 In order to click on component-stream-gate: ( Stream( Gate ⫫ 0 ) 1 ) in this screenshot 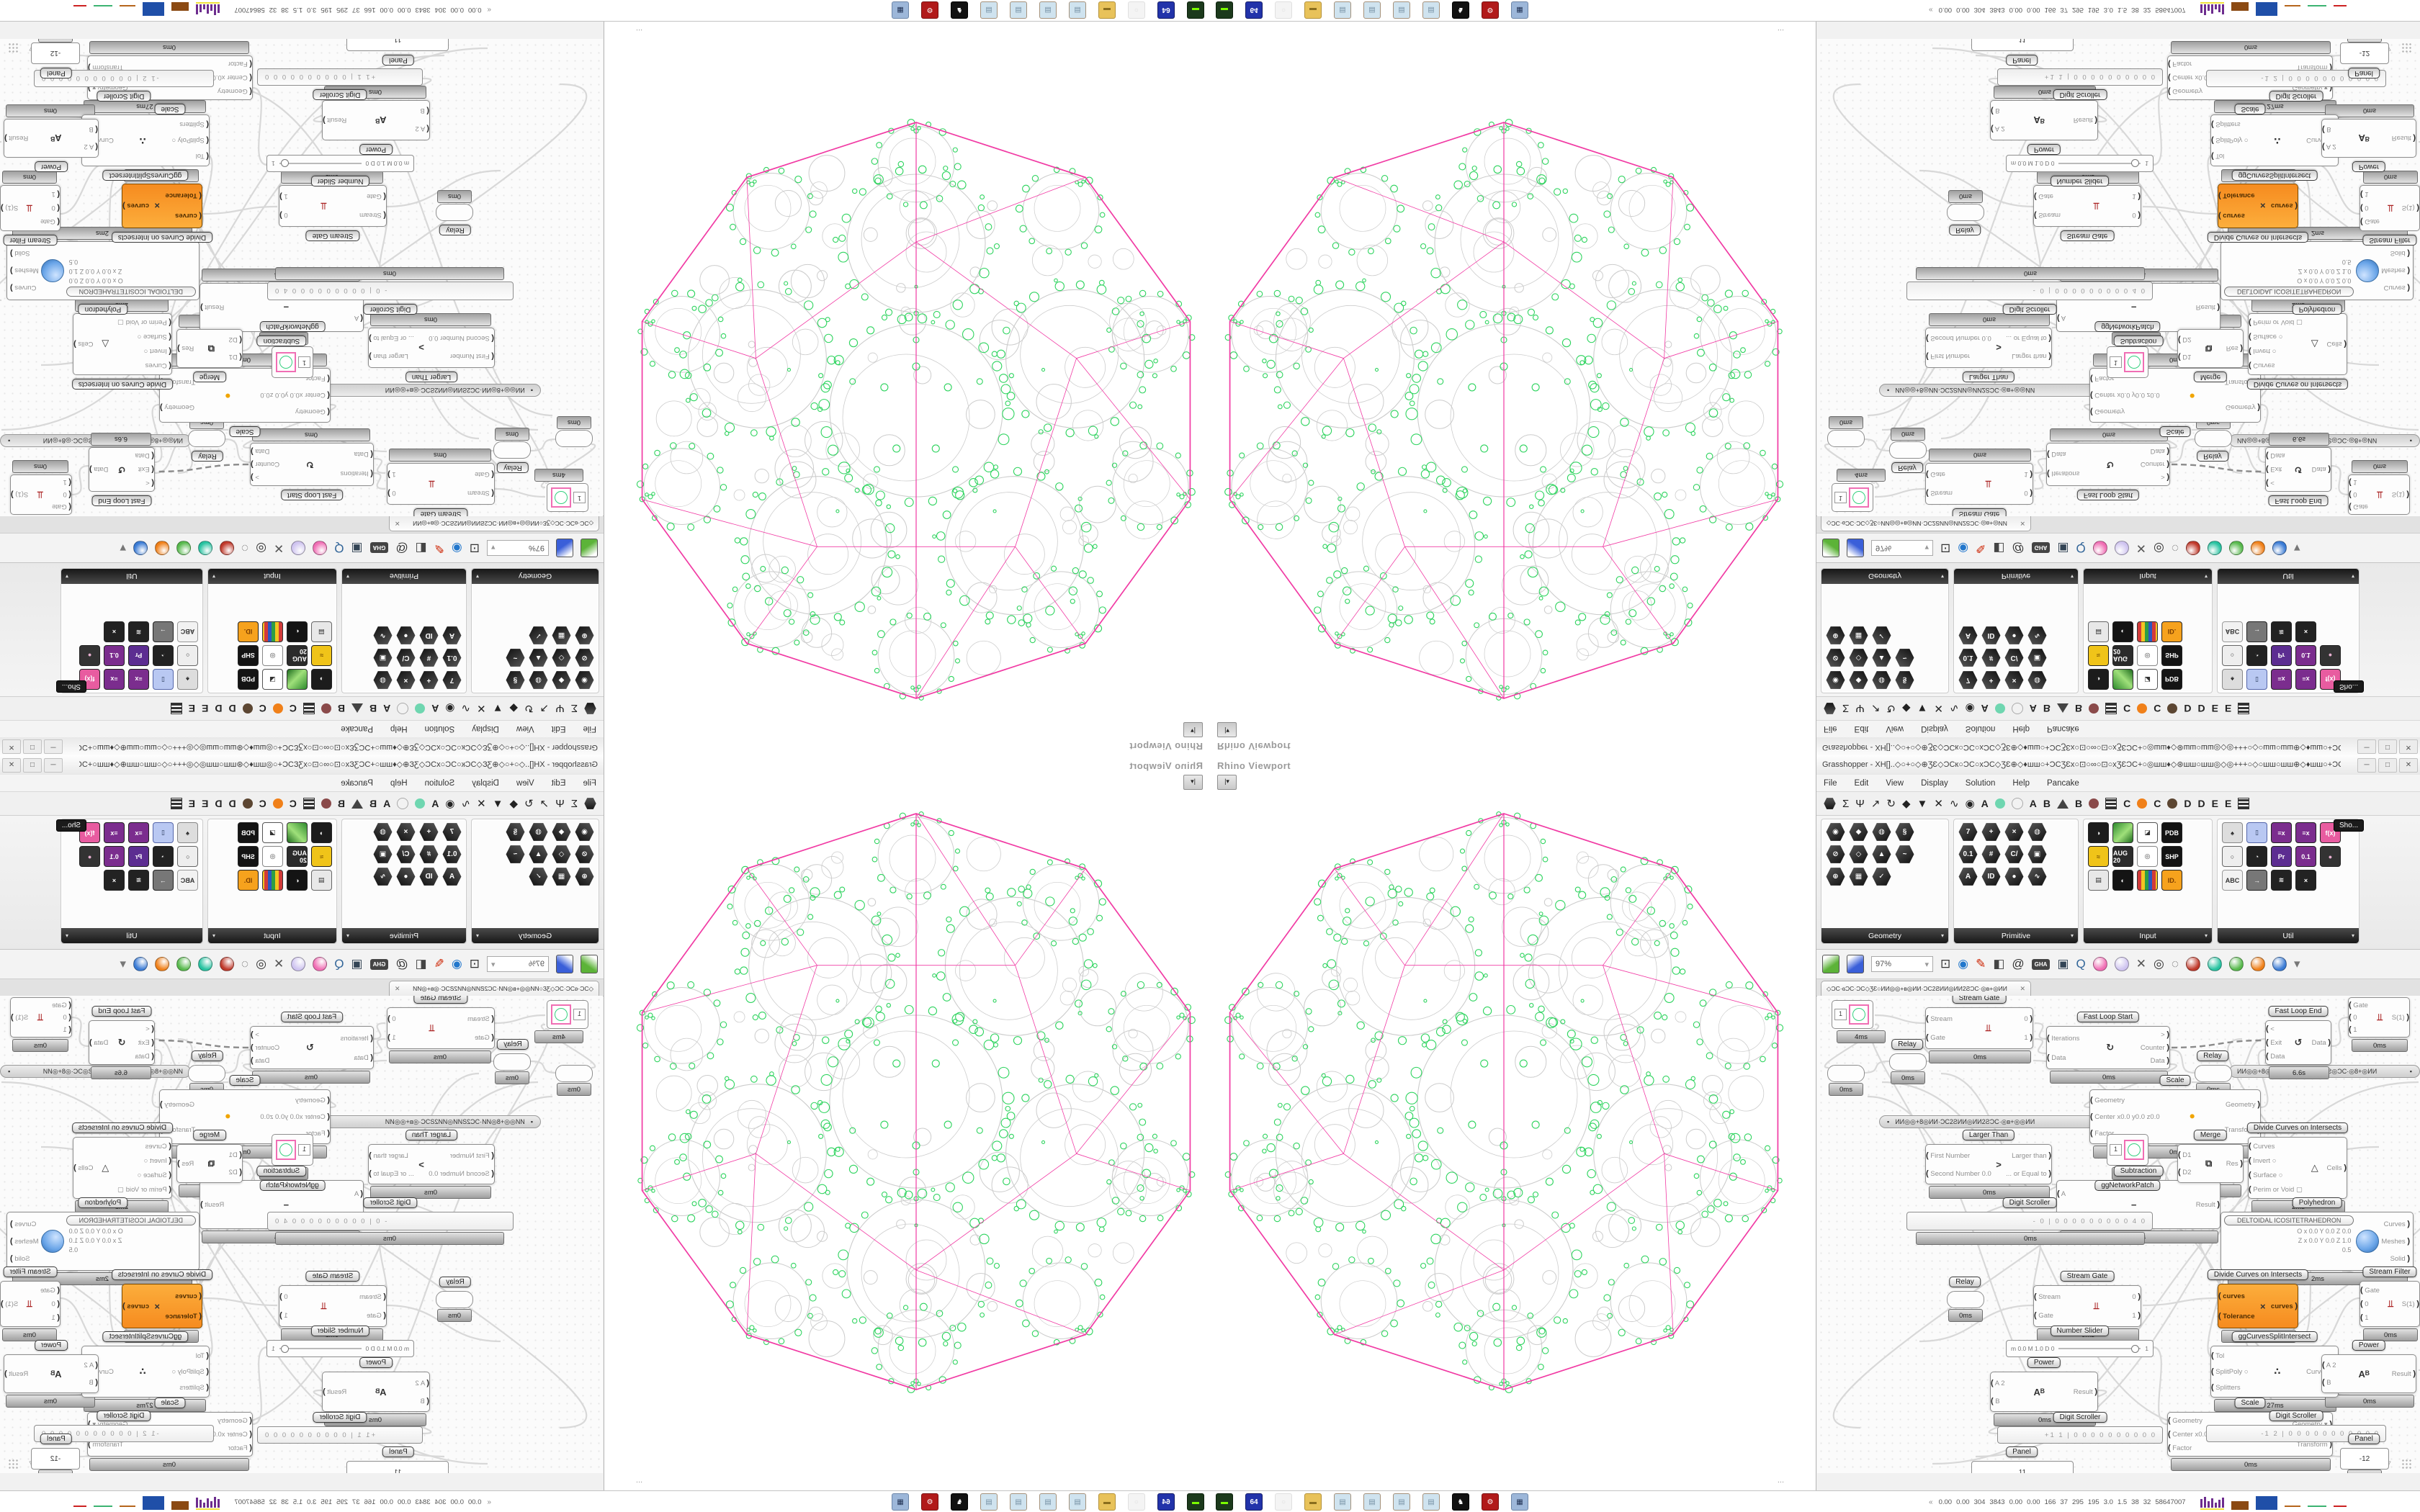, I will do `click(1979, 484)`.